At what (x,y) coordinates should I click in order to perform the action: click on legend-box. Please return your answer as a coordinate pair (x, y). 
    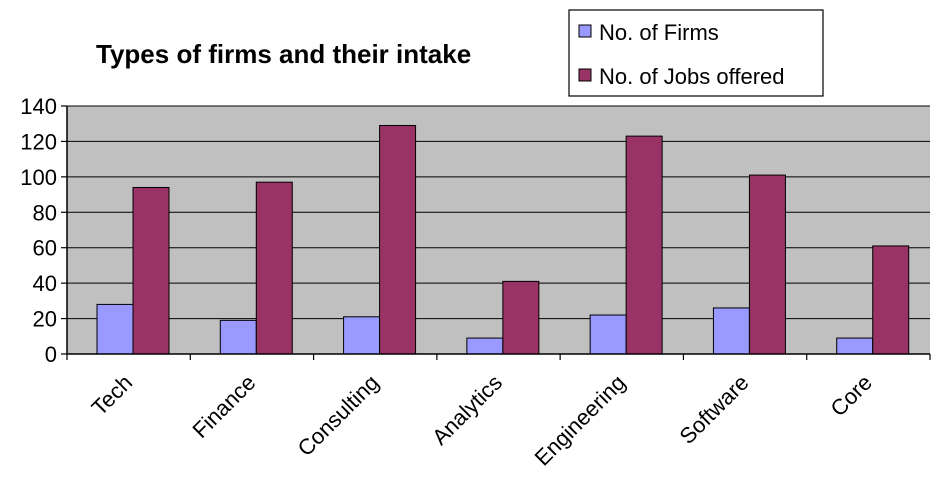
    Looking at the image, I should click on (696, 53).